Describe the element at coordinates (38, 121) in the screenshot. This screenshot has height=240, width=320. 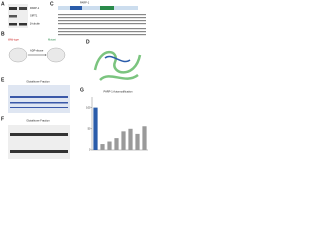
I see `blot-title: Glutathione Fraction` at that location.